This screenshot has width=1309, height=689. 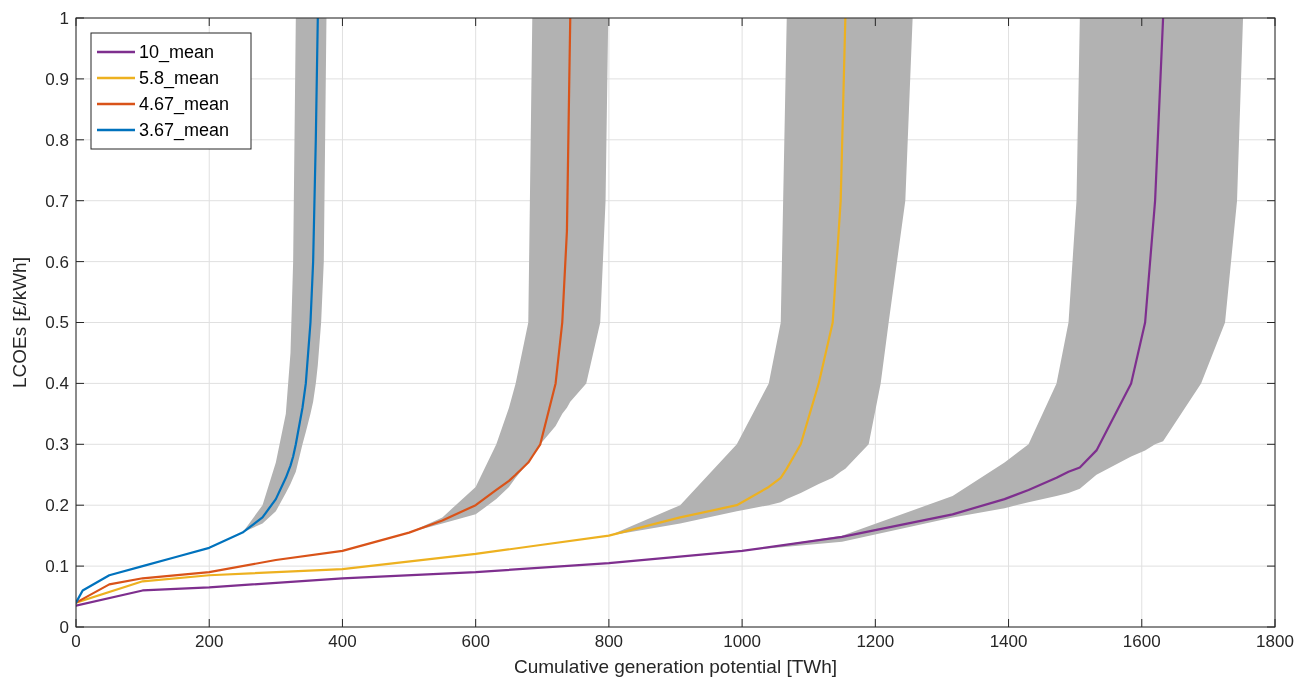 I want to click on x-tick-label: 600, so click(x=475, y=641).